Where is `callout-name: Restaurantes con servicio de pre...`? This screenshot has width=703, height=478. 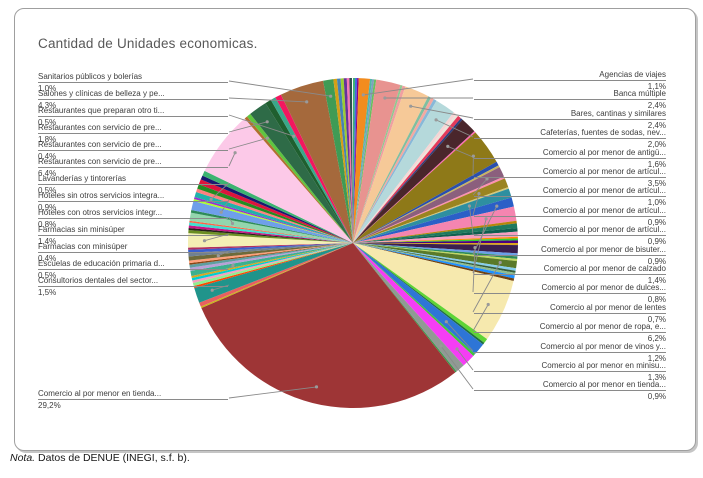 callout-name: Restaurantes con servicio de pre... is located at coordinates (133, 145).